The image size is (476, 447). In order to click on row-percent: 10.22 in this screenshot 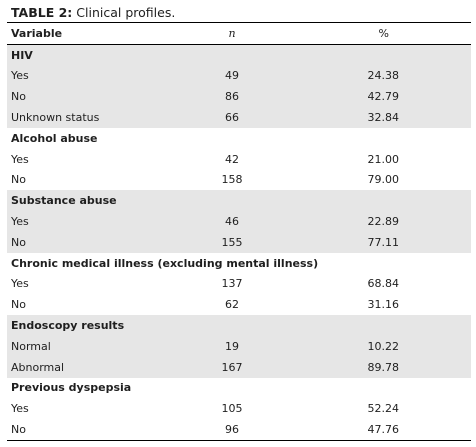, I will do `click(383, 346)`.